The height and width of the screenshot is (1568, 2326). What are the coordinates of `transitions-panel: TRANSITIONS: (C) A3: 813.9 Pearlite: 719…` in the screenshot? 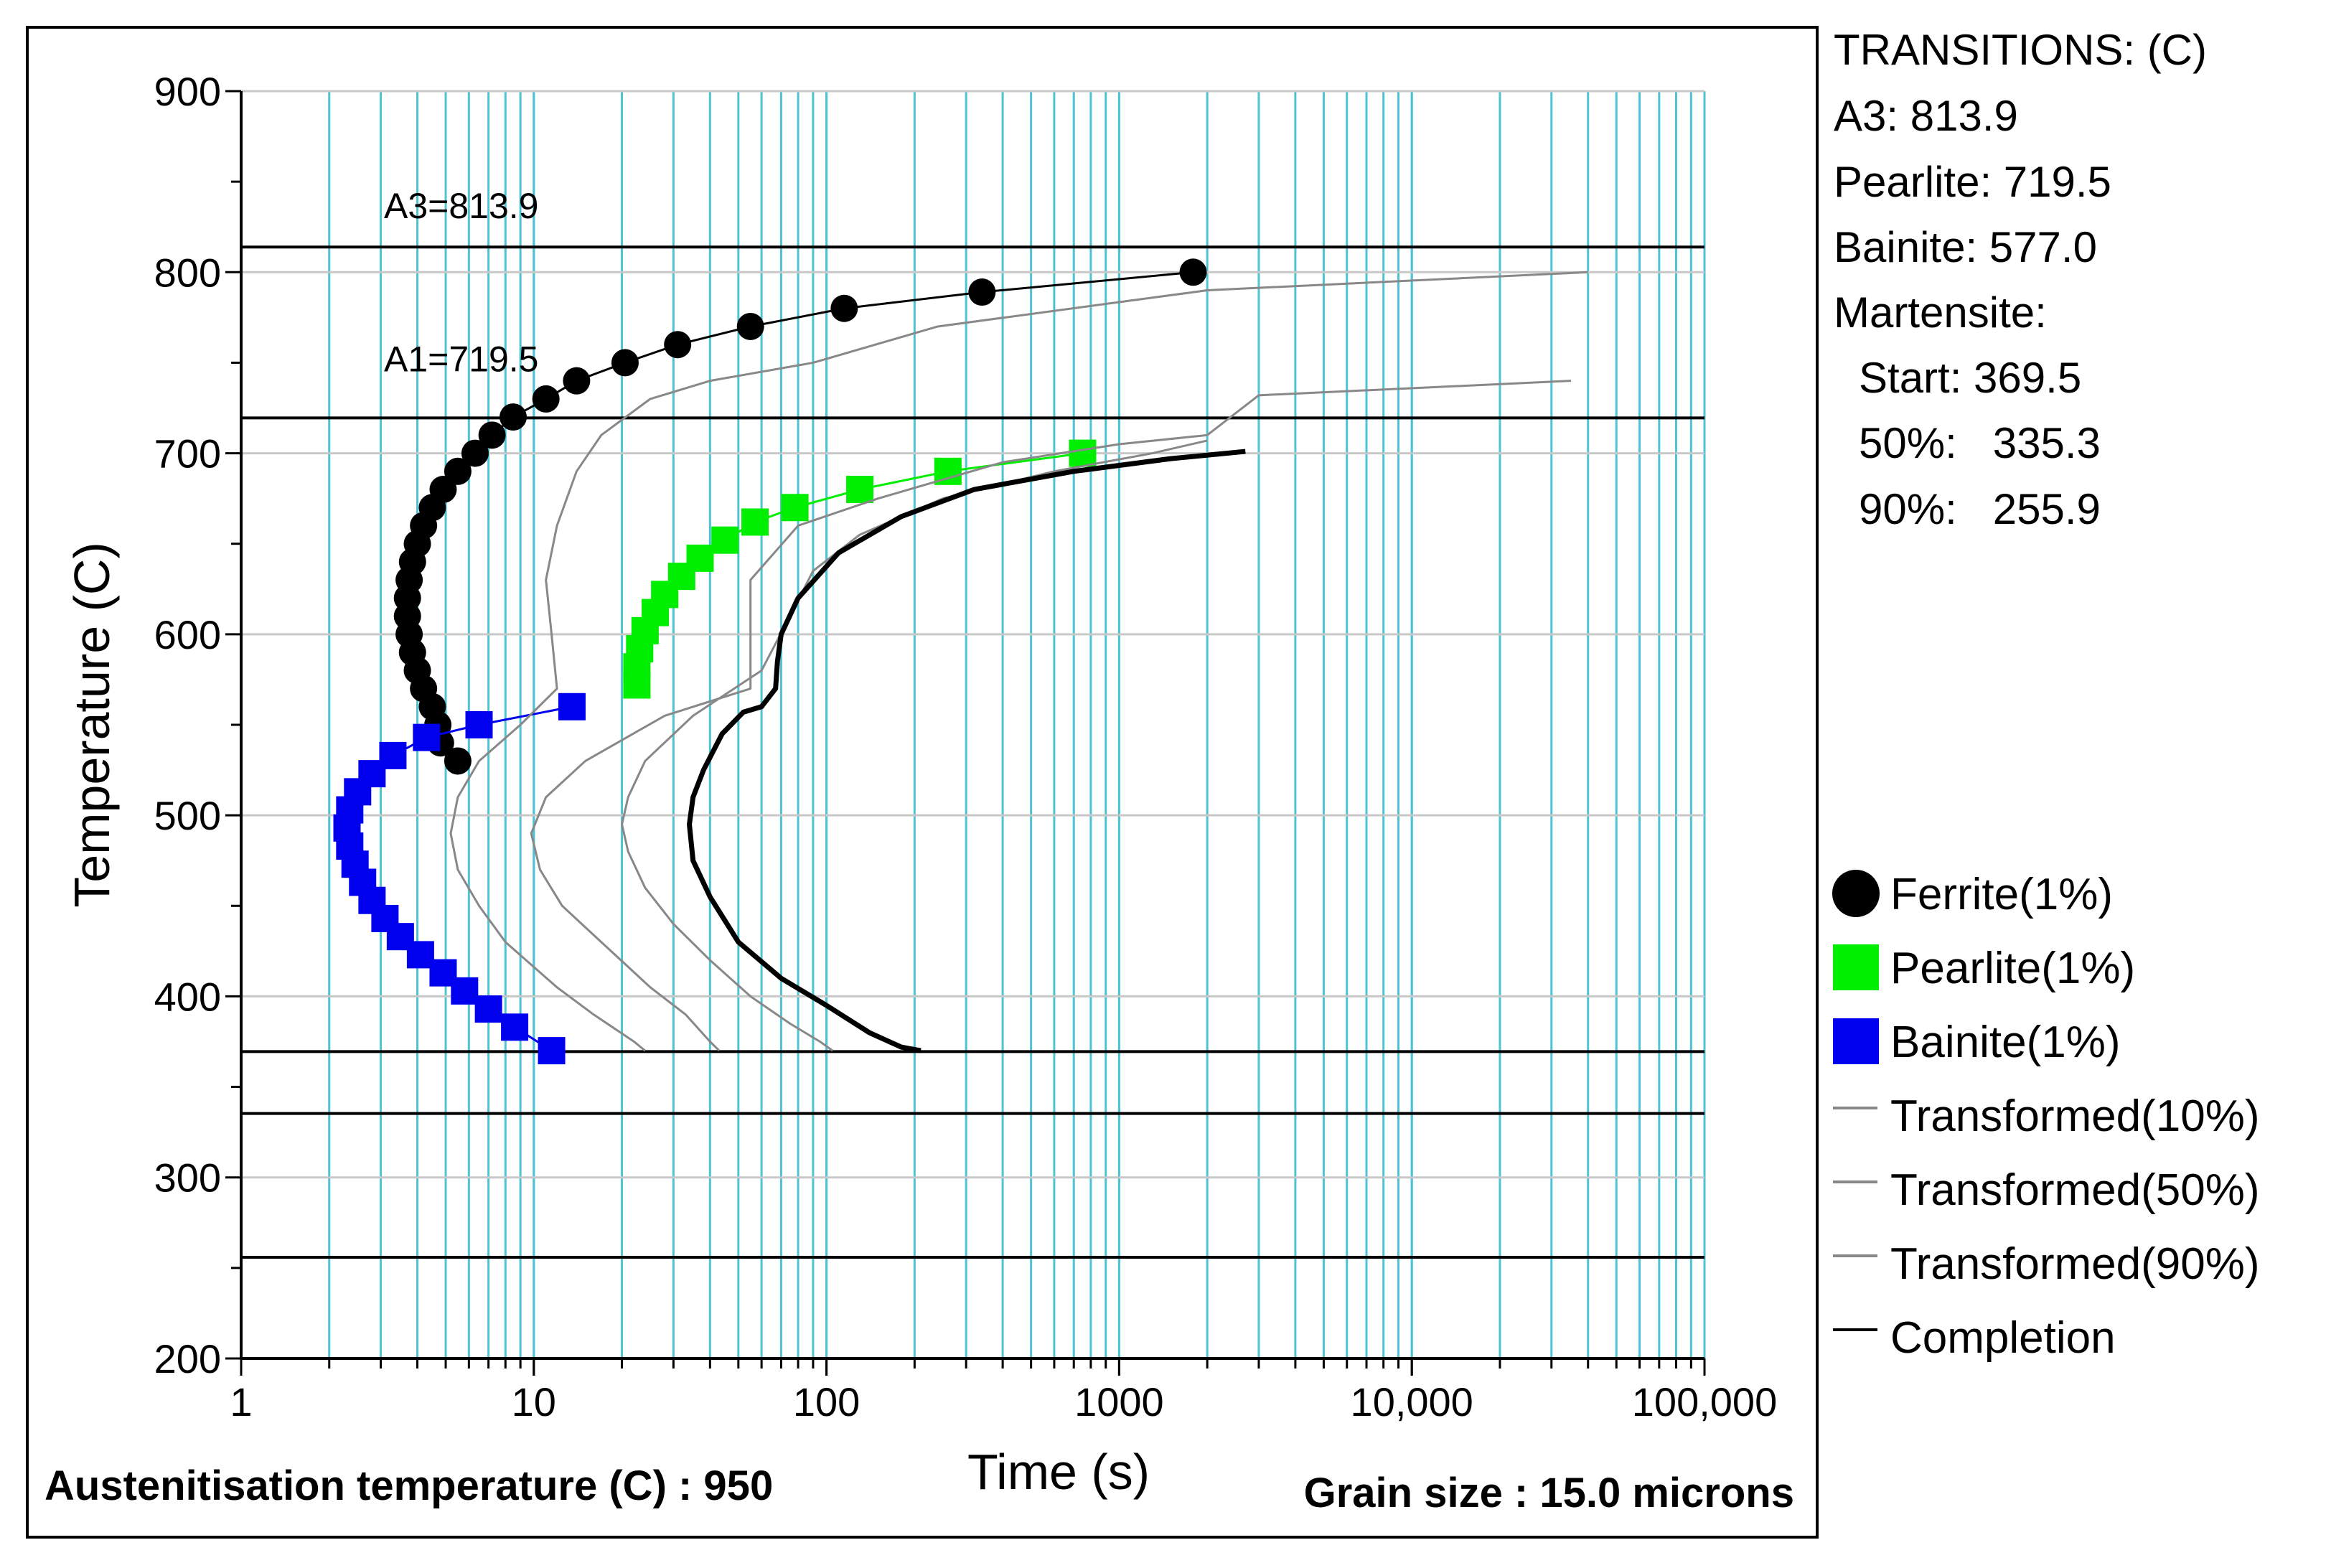 It's located at (2020, 279).